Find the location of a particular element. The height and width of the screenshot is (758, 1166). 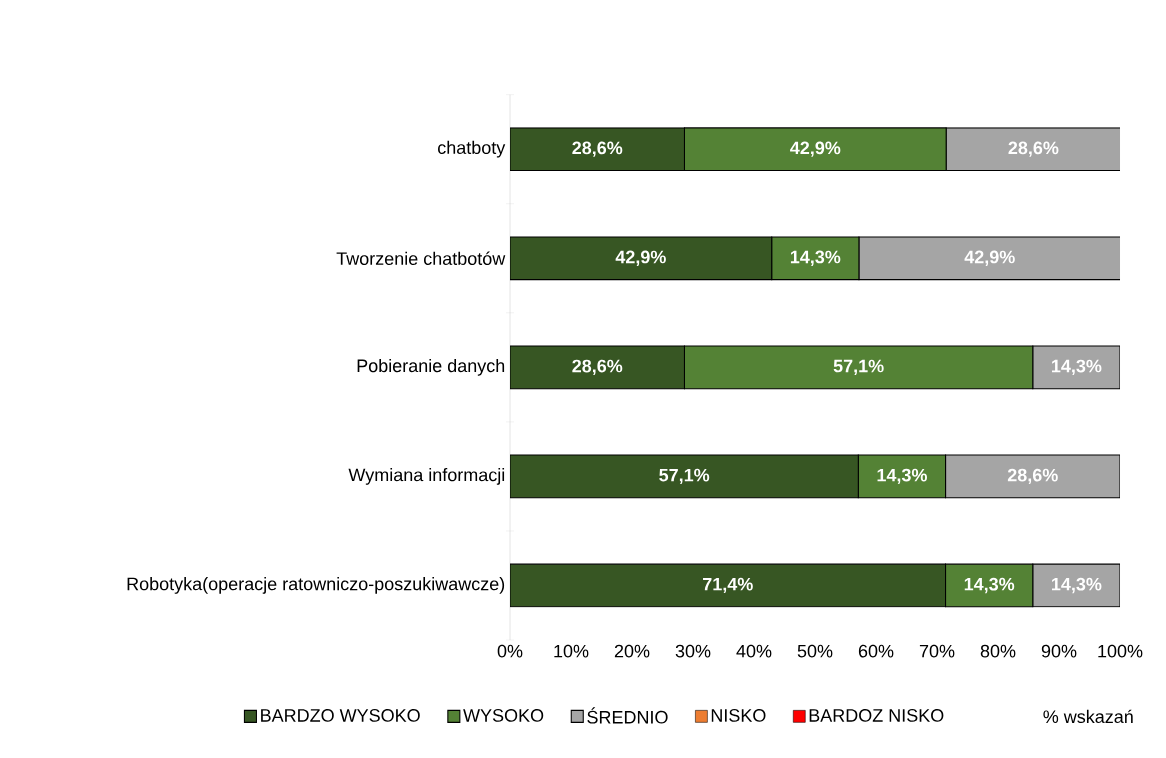

x-tick-label: 30% is located at coordinates (693, 651).